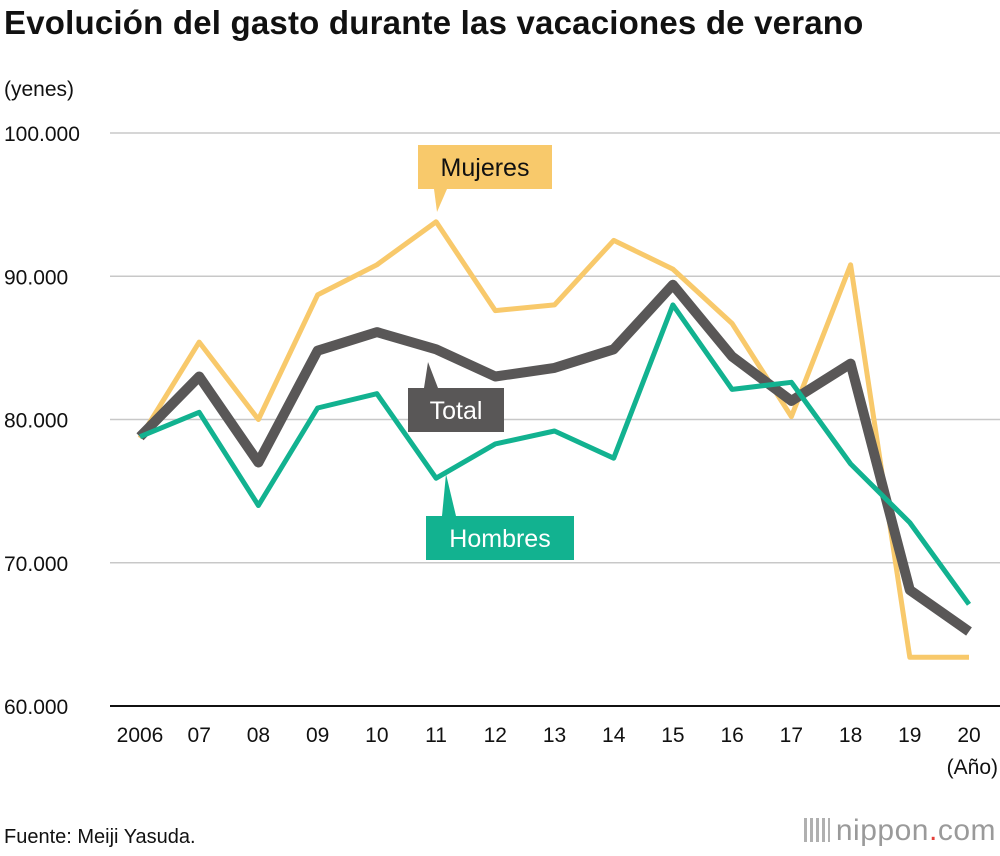  What do you see at coordinates (258, 735) in the screenshot?
I see `x-tick-label: 08` at bounding box center [258, 735].